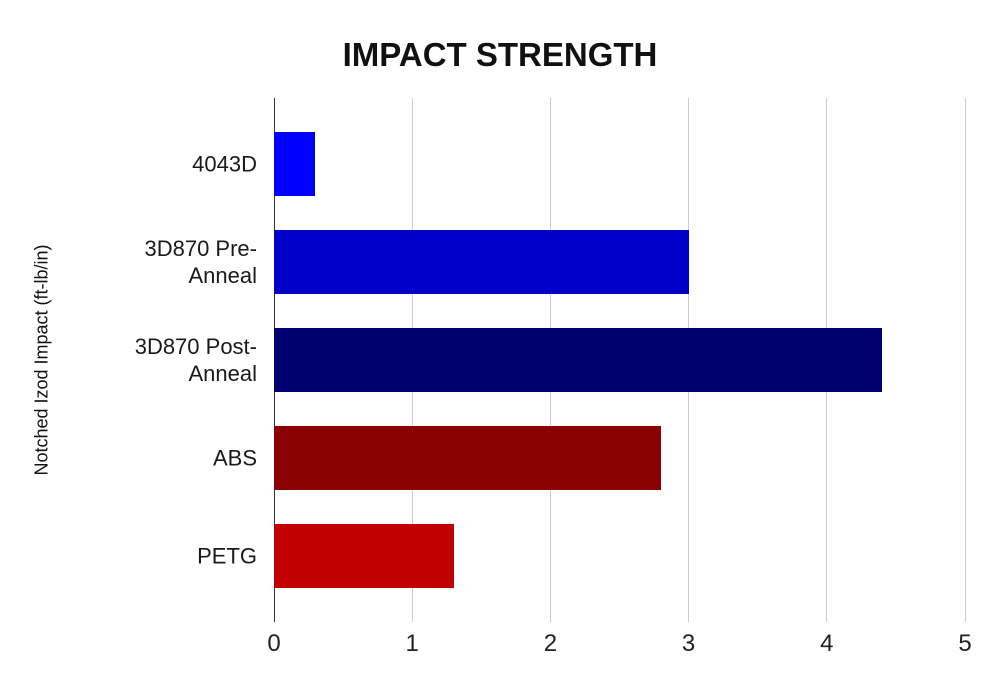 This screenshot has height=691, width=1000. Describe the element at coordinates (234, 458) in the screenshot. I see `category-label: ABS` at that location.